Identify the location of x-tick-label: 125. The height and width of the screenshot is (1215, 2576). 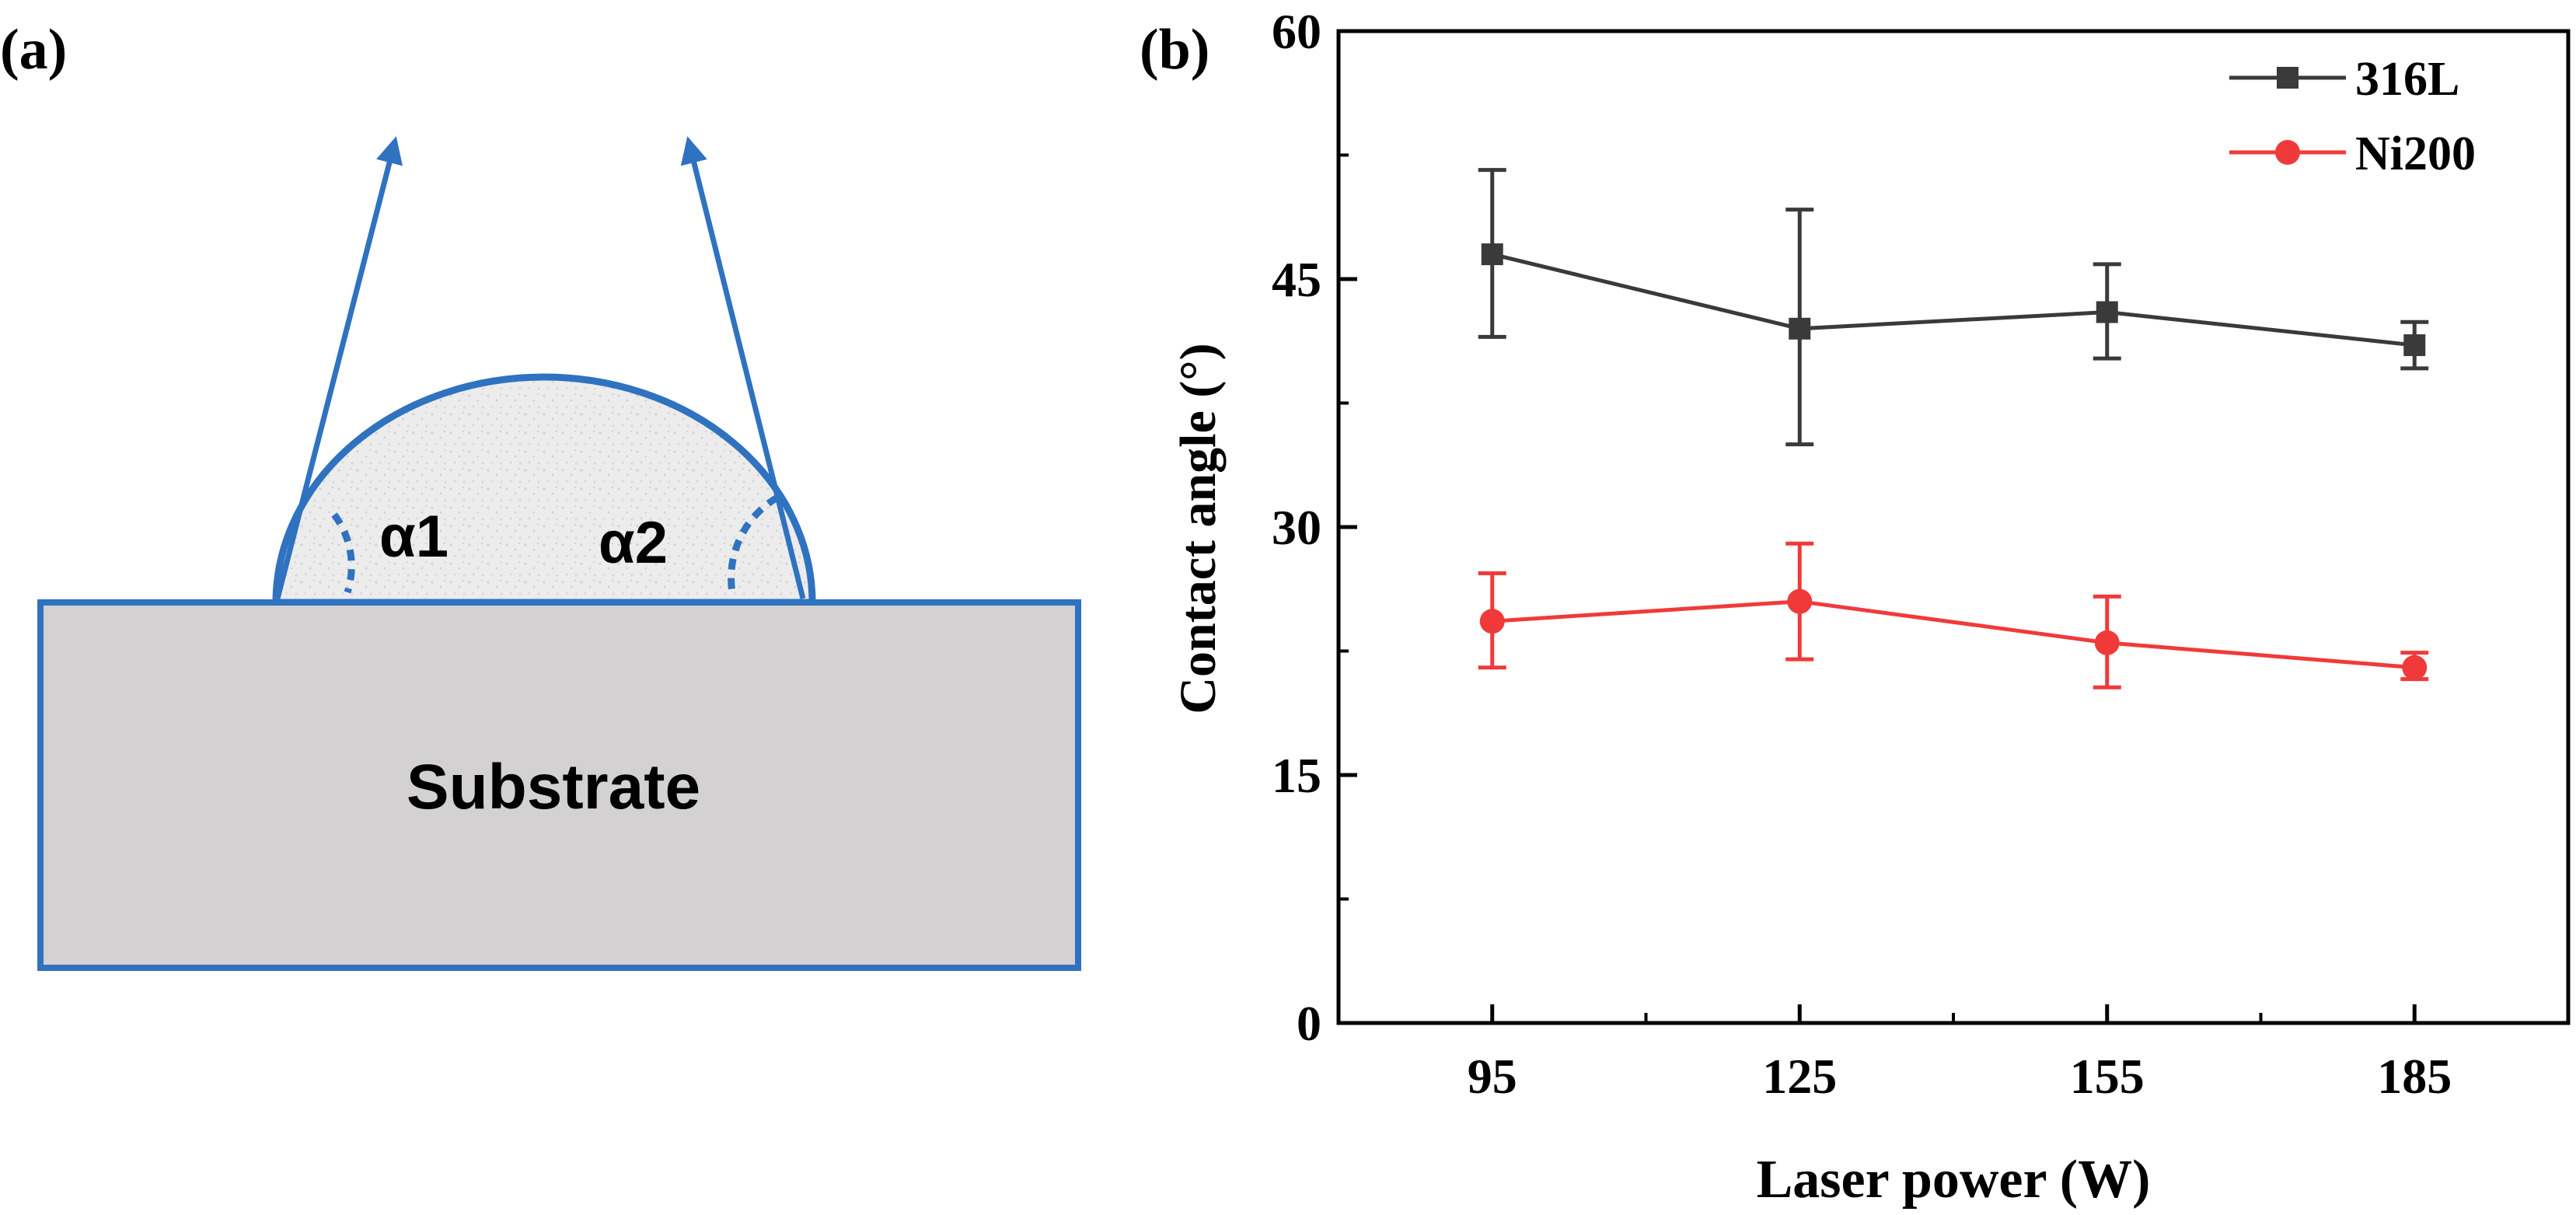
(1800, 1076).